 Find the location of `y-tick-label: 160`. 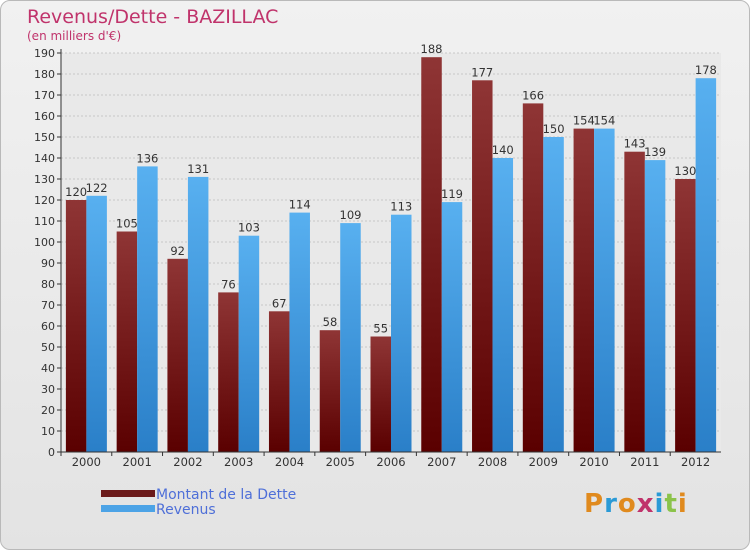

y-tick-label: 160 is located at coordinates (44, 116).